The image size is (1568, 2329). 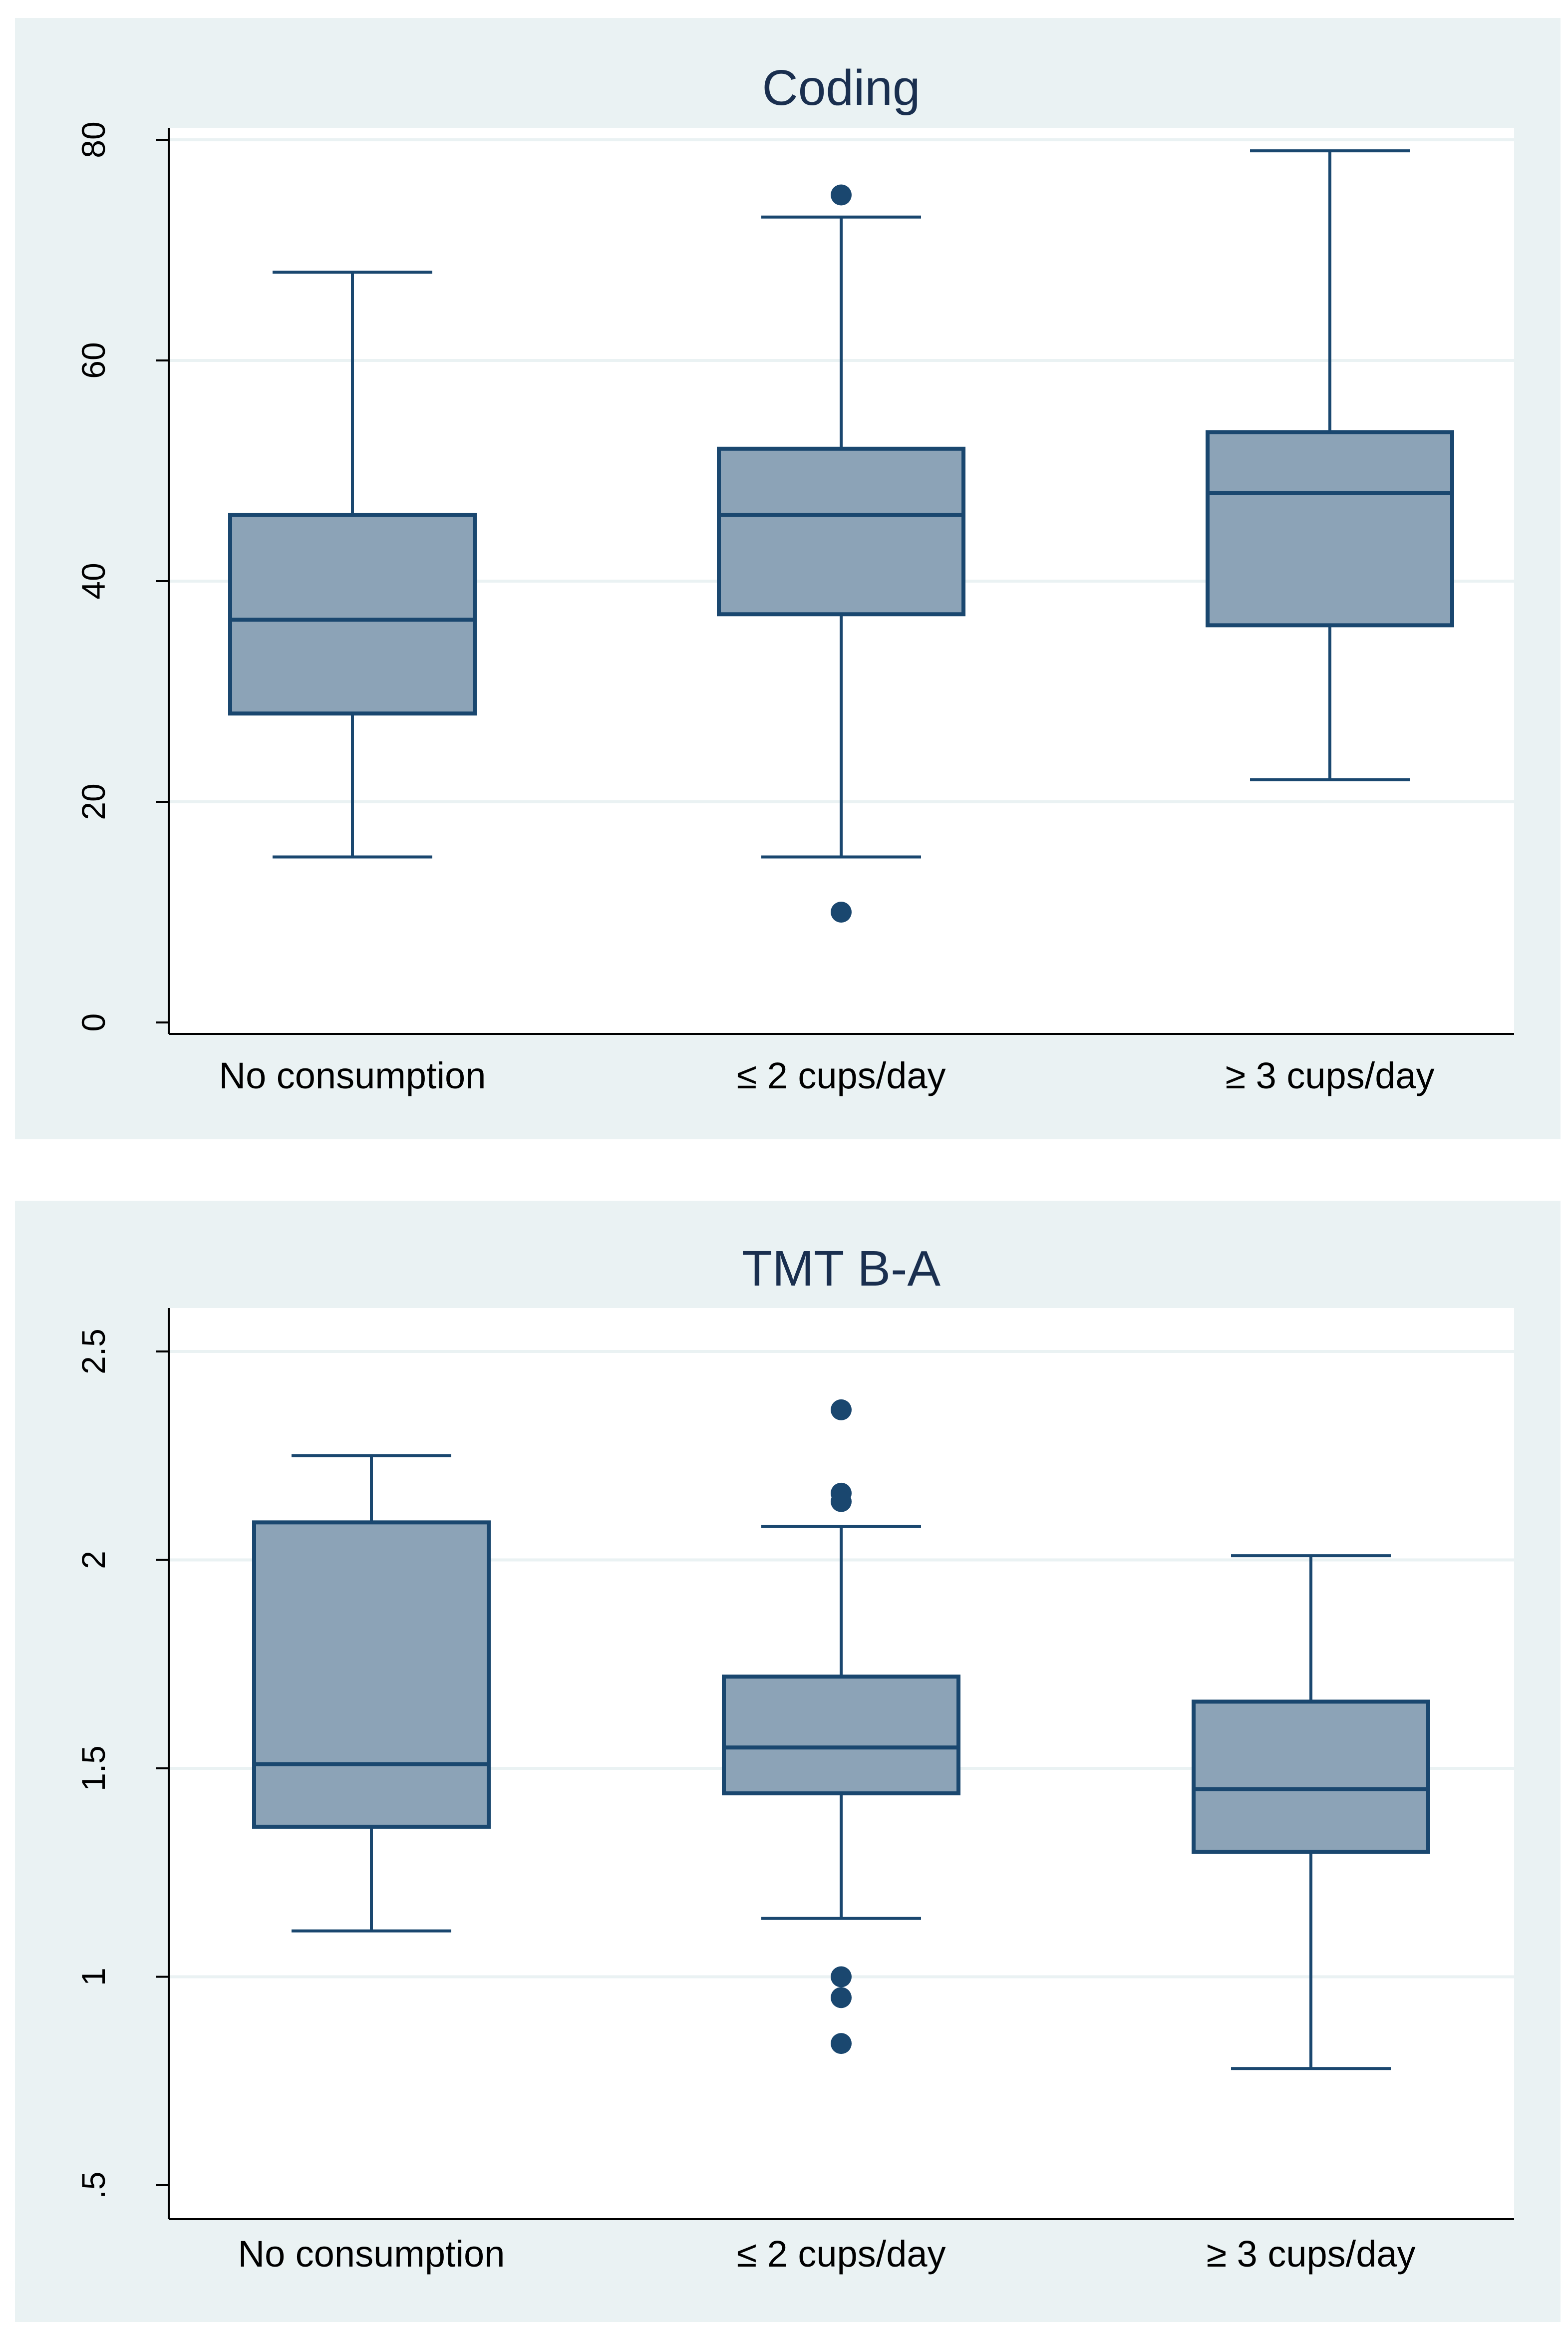 I want to click on tmt-box-no-consumption, so click(x=371, y=1693).